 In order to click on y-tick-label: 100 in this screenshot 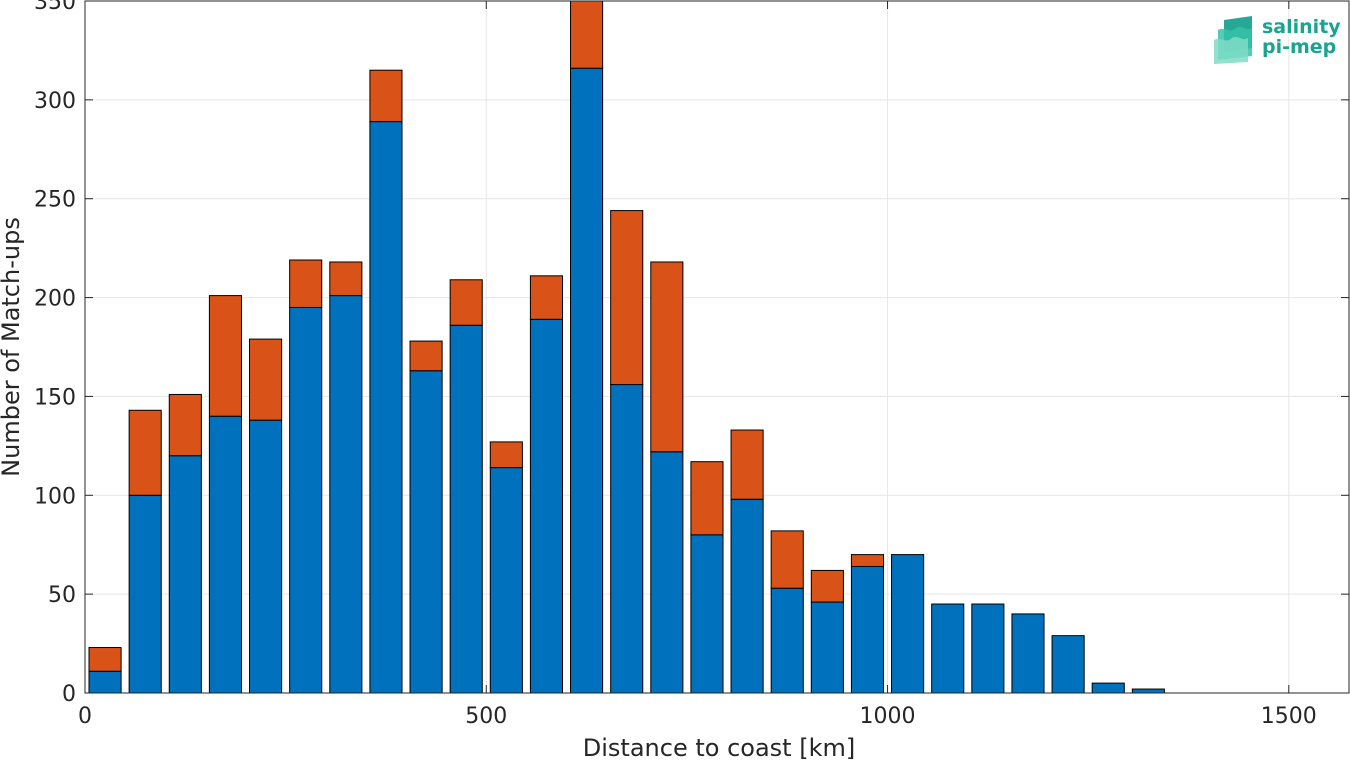, I will do `click(55, 496)`.